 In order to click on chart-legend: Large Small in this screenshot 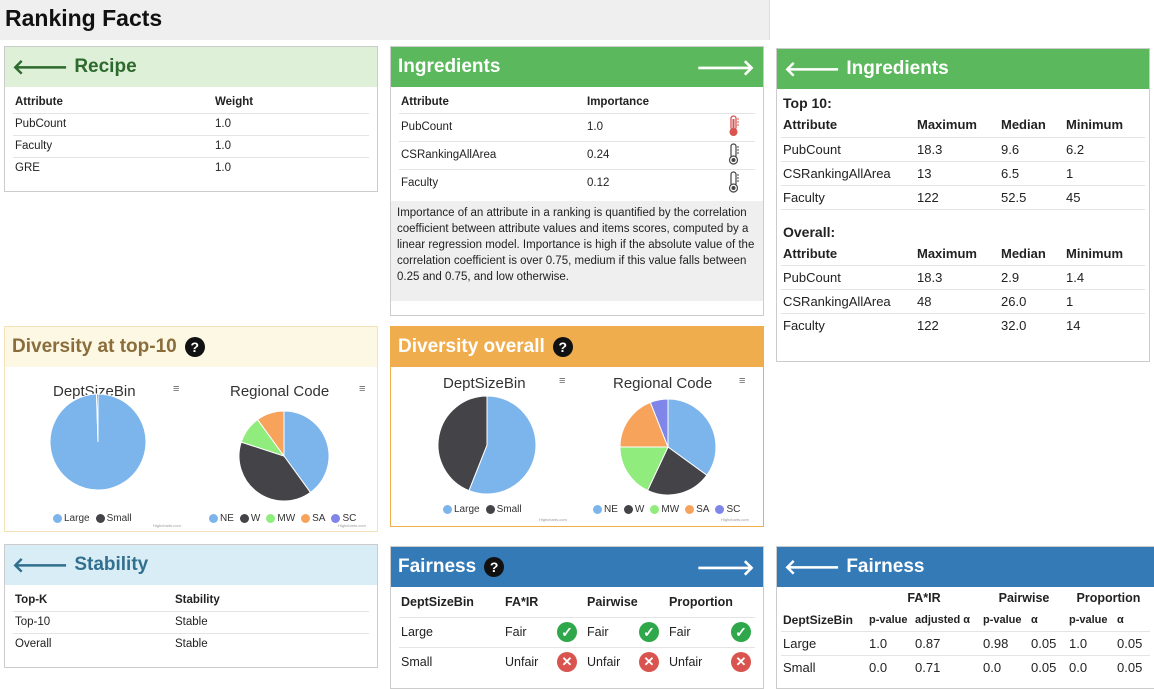, I will do `click(482, 509)`.